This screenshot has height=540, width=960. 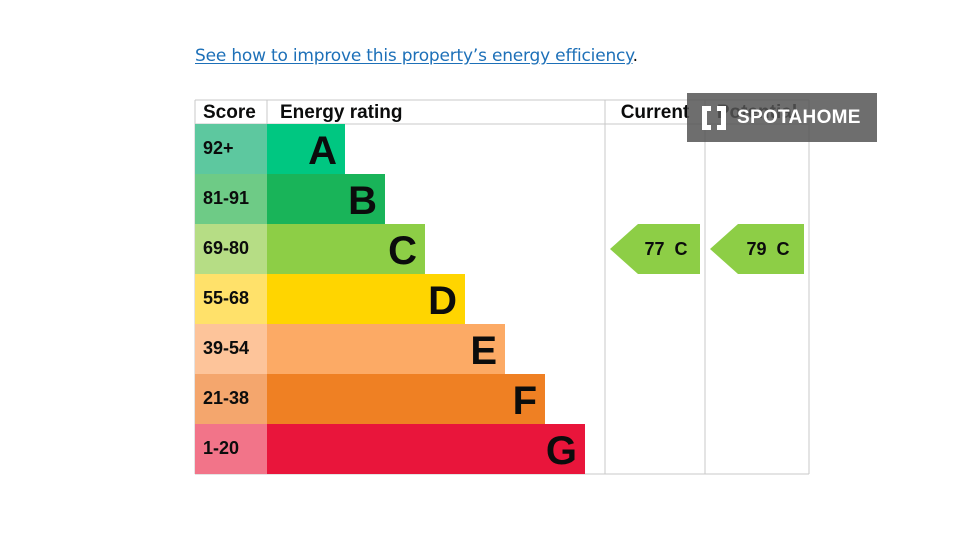 I want to click on rating-bar-a, so click(x=306, y=149).